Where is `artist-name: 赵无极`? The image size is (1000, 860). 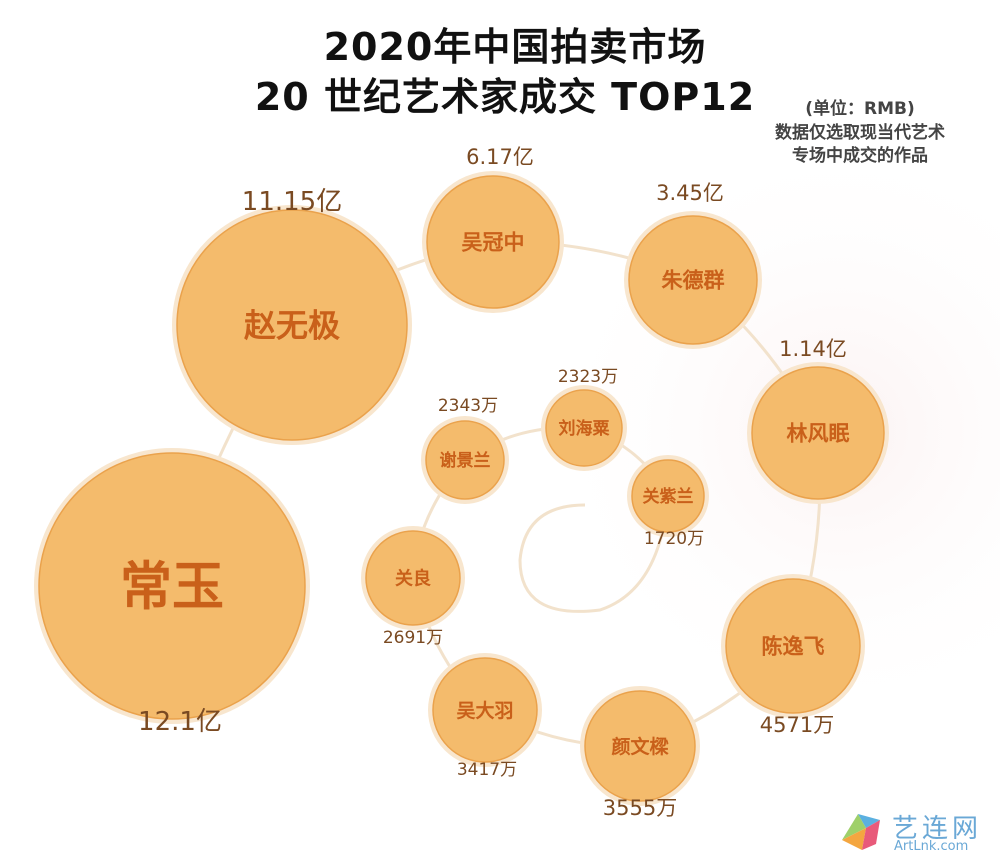
artist-name: 赵无极 is located at coordinates (292, 326).